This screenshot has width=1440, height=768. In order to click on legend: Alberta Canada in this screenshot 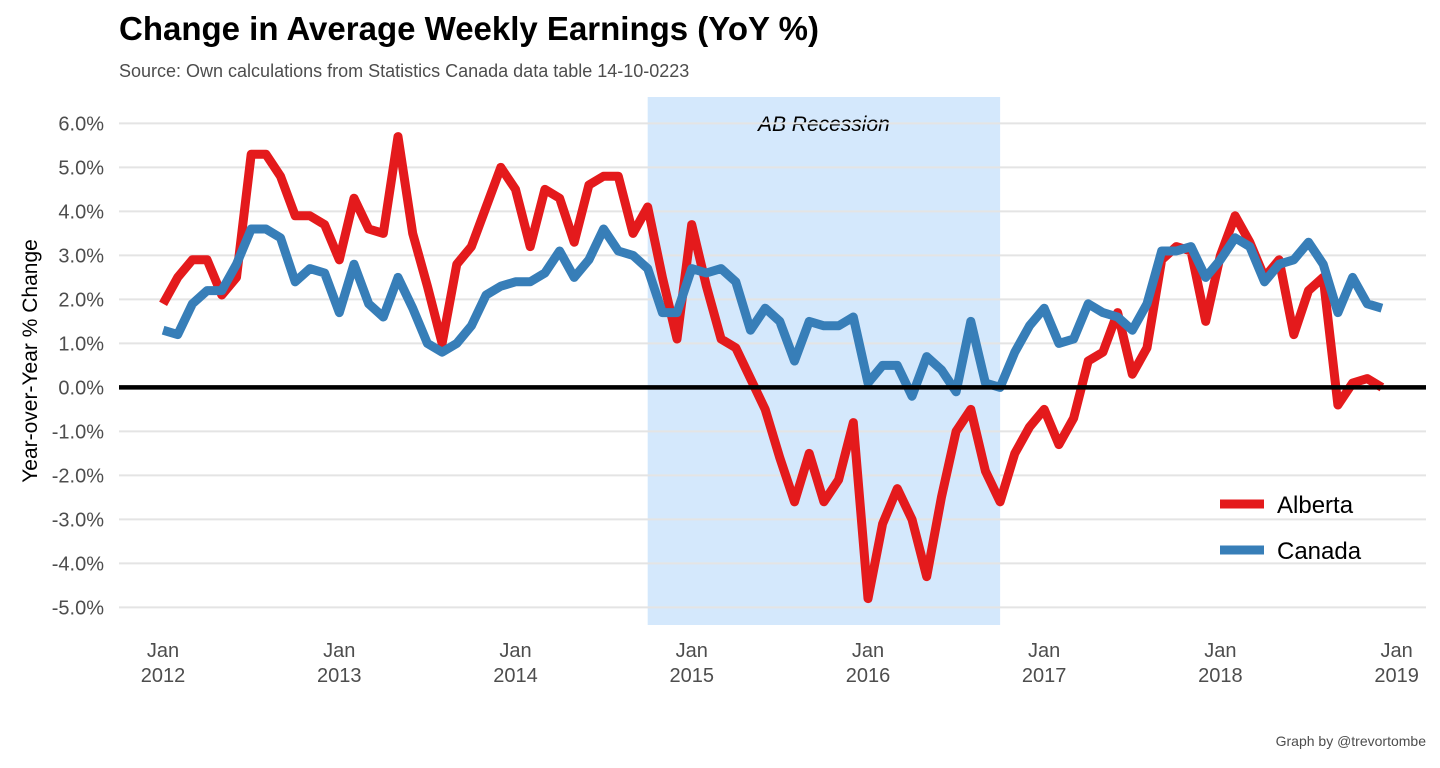, I will do `click(1291, 528)`.